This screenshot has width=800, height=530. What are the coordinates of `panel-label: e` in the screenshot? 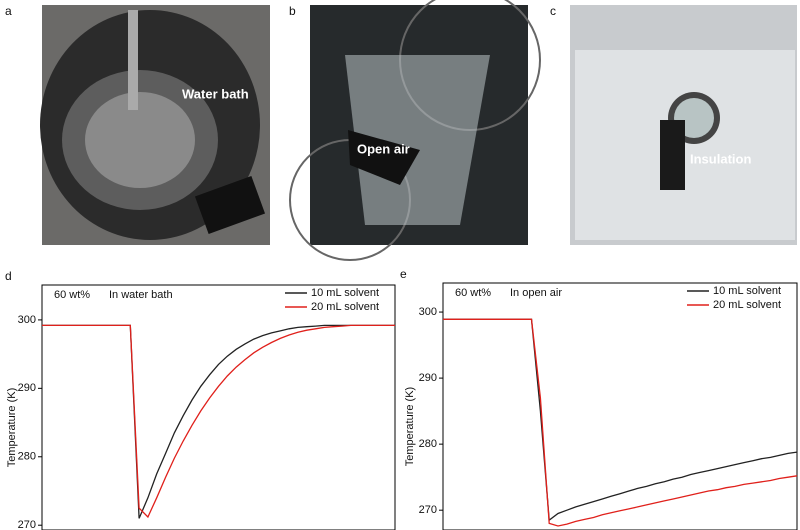 It's located at (403, 274).